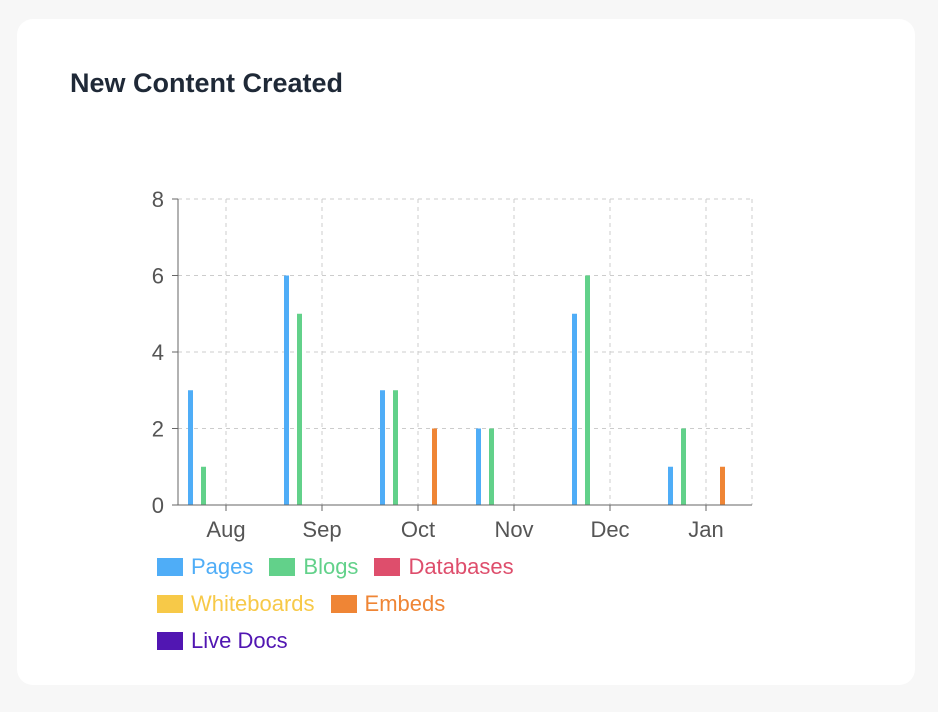 This screenshot has height=712, width=938. What do you see at coordinates (222, 566) in the screenshot?
I see `legend-label: Pages` at bounding box center [222, 566].